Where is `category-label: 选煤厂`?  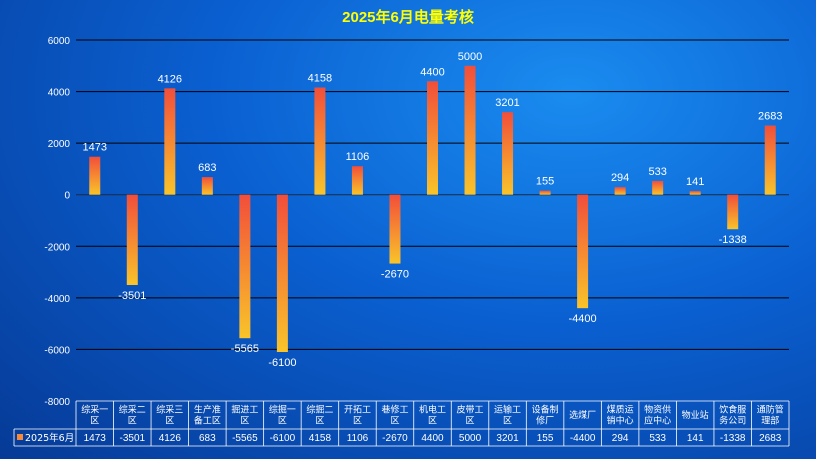
category-label: 选煤厂 is located at coordinates (582, 415).